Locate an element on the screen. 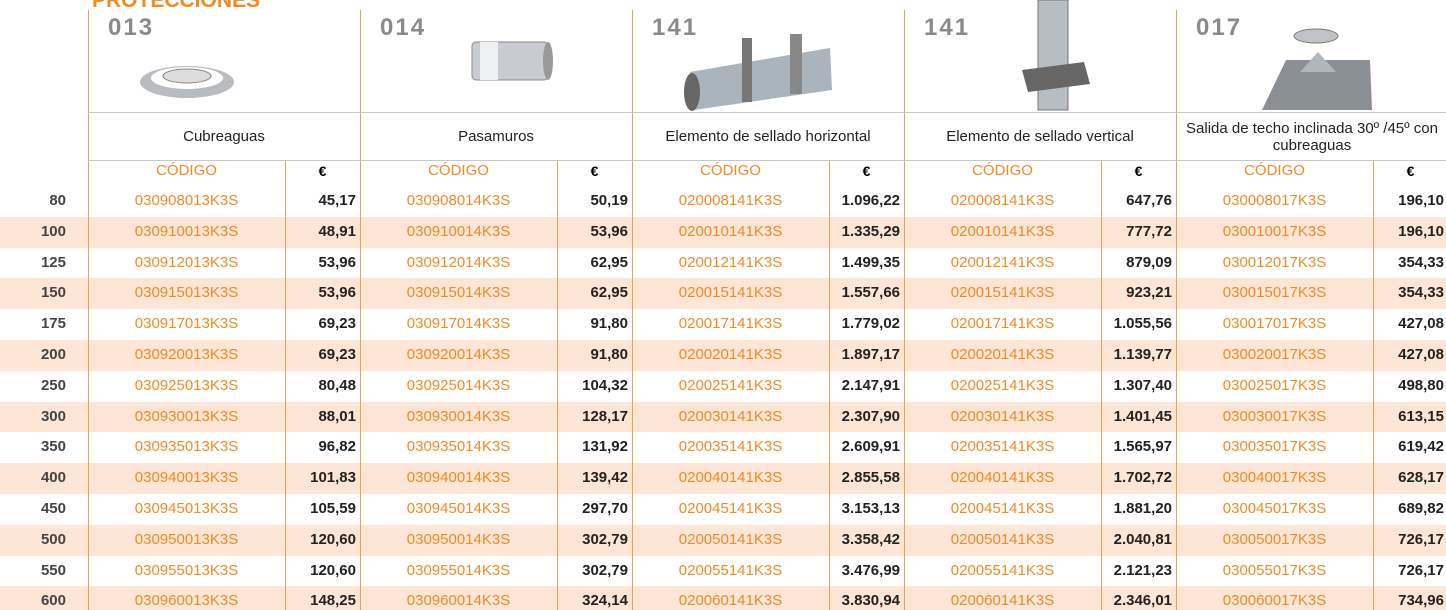 This screenshot has width=1446, height=610. code: 030935014K3S is located at coordinates (458, 447).